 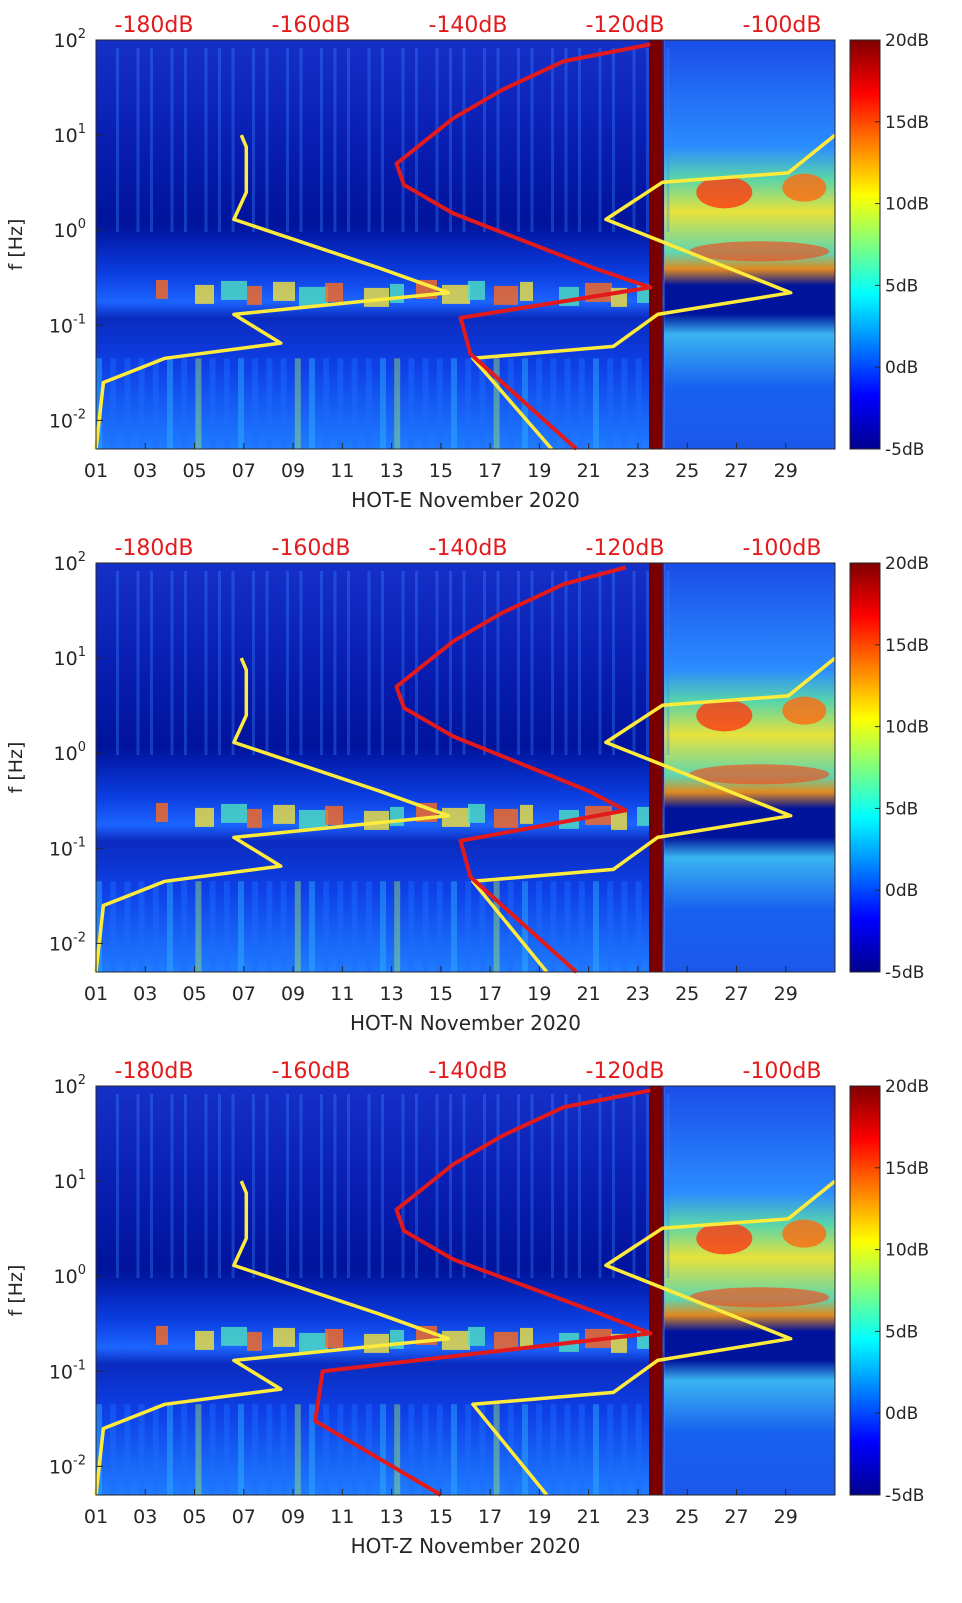 What do you see at coordinates (145, 1517) in the screenshot?
I see `x-tick-label: 03` at bounding box center [145, 1517].